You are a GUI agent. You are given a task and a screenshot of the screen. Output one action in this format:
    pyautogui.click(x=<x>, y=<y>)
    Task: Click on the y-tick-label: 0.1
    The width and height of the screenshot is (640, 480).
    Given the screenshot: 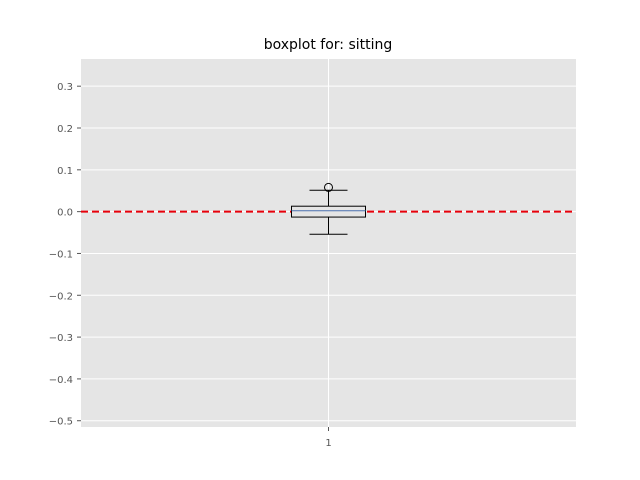 What is the action you would take?
    pyautogui.click(x=65, y=171)
    